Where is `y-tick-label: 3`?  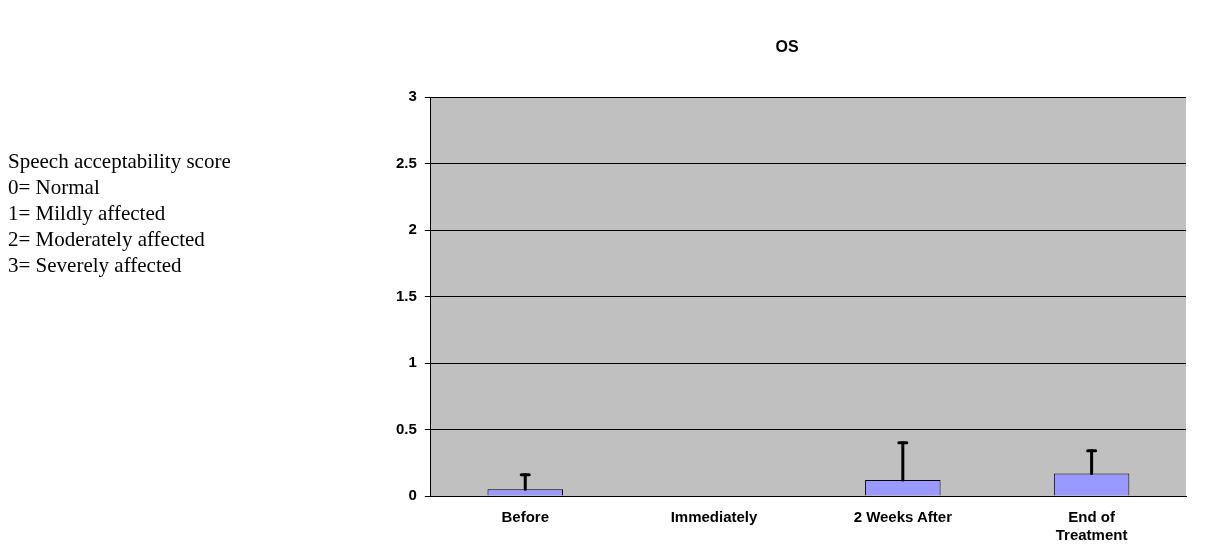
y-tick-label: 3 is located at coordinates (412, 96).